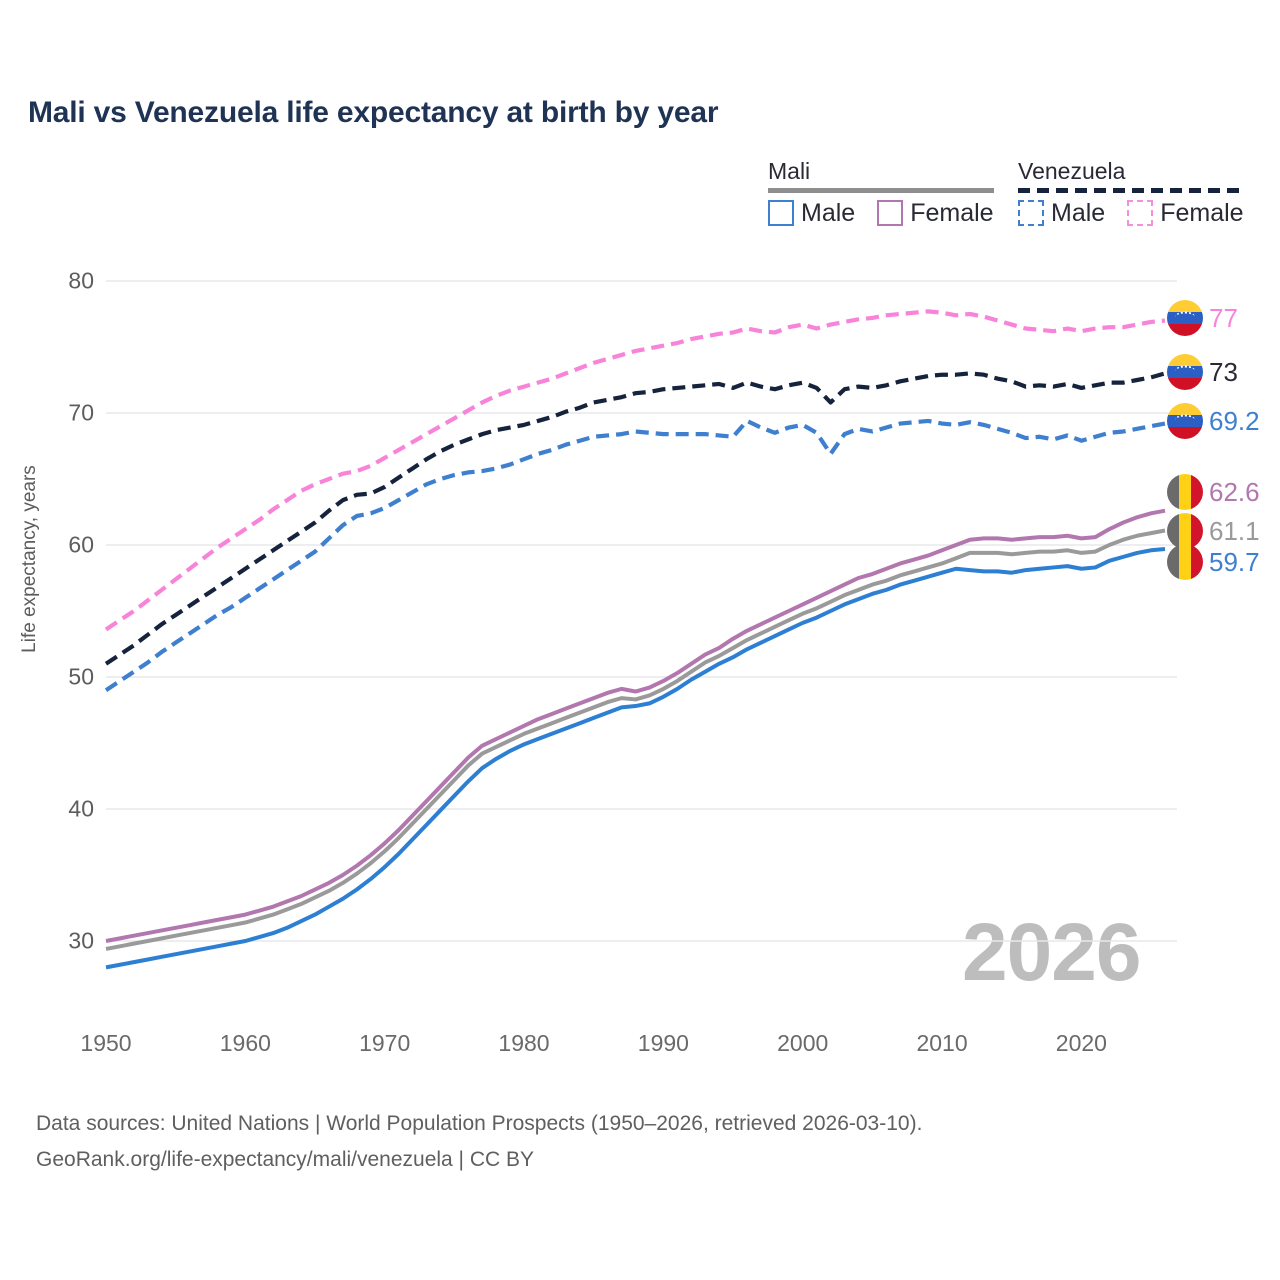  What do you see at coordinates (1081, 1043) in the screenshot?
I see `x-tick-2020: 2020` at bounding box center [1081, 1043].